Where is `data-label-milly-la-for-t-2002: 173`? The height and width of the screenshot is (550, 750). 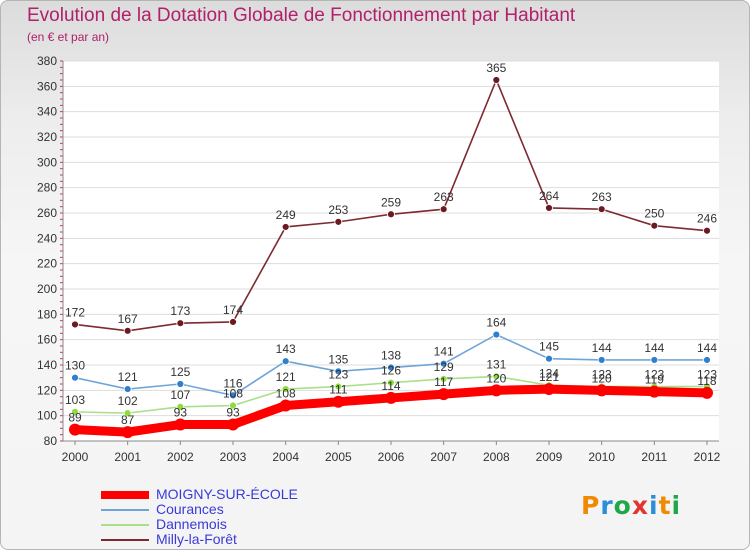
data-label-milly-la-for-t-2002: 173 is located at coordinates (180, 311).